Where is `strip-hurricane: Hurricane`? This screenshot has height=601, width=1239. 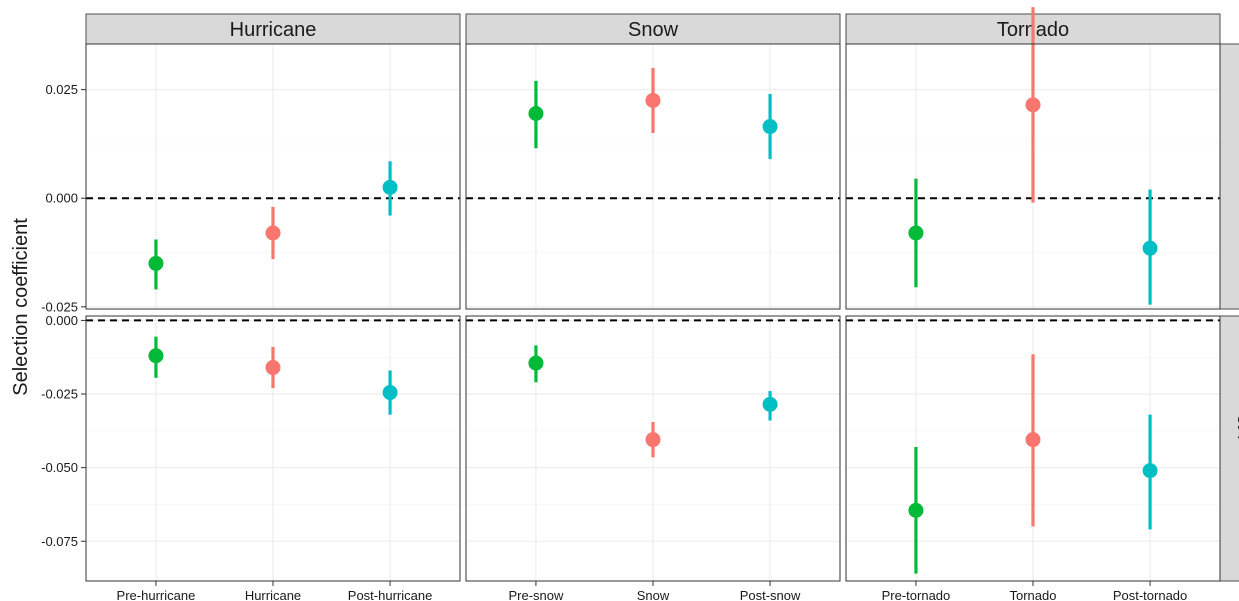 strip-hurricane: Hurricane is located at coordinates (273, 29).